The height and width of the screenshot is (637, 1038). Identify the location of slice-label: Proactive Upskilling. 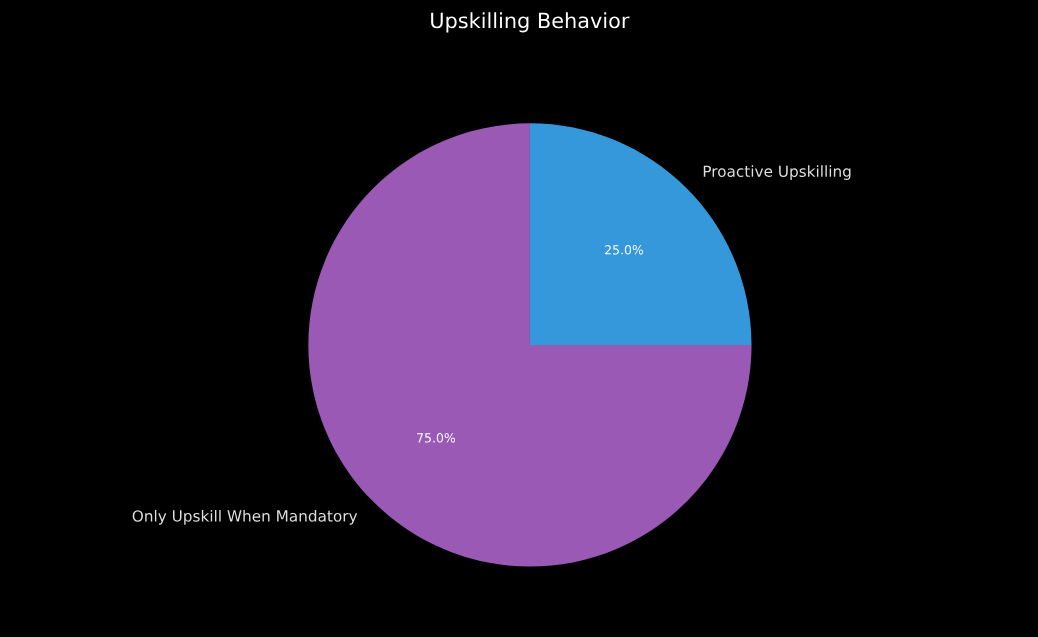
(777, 172).